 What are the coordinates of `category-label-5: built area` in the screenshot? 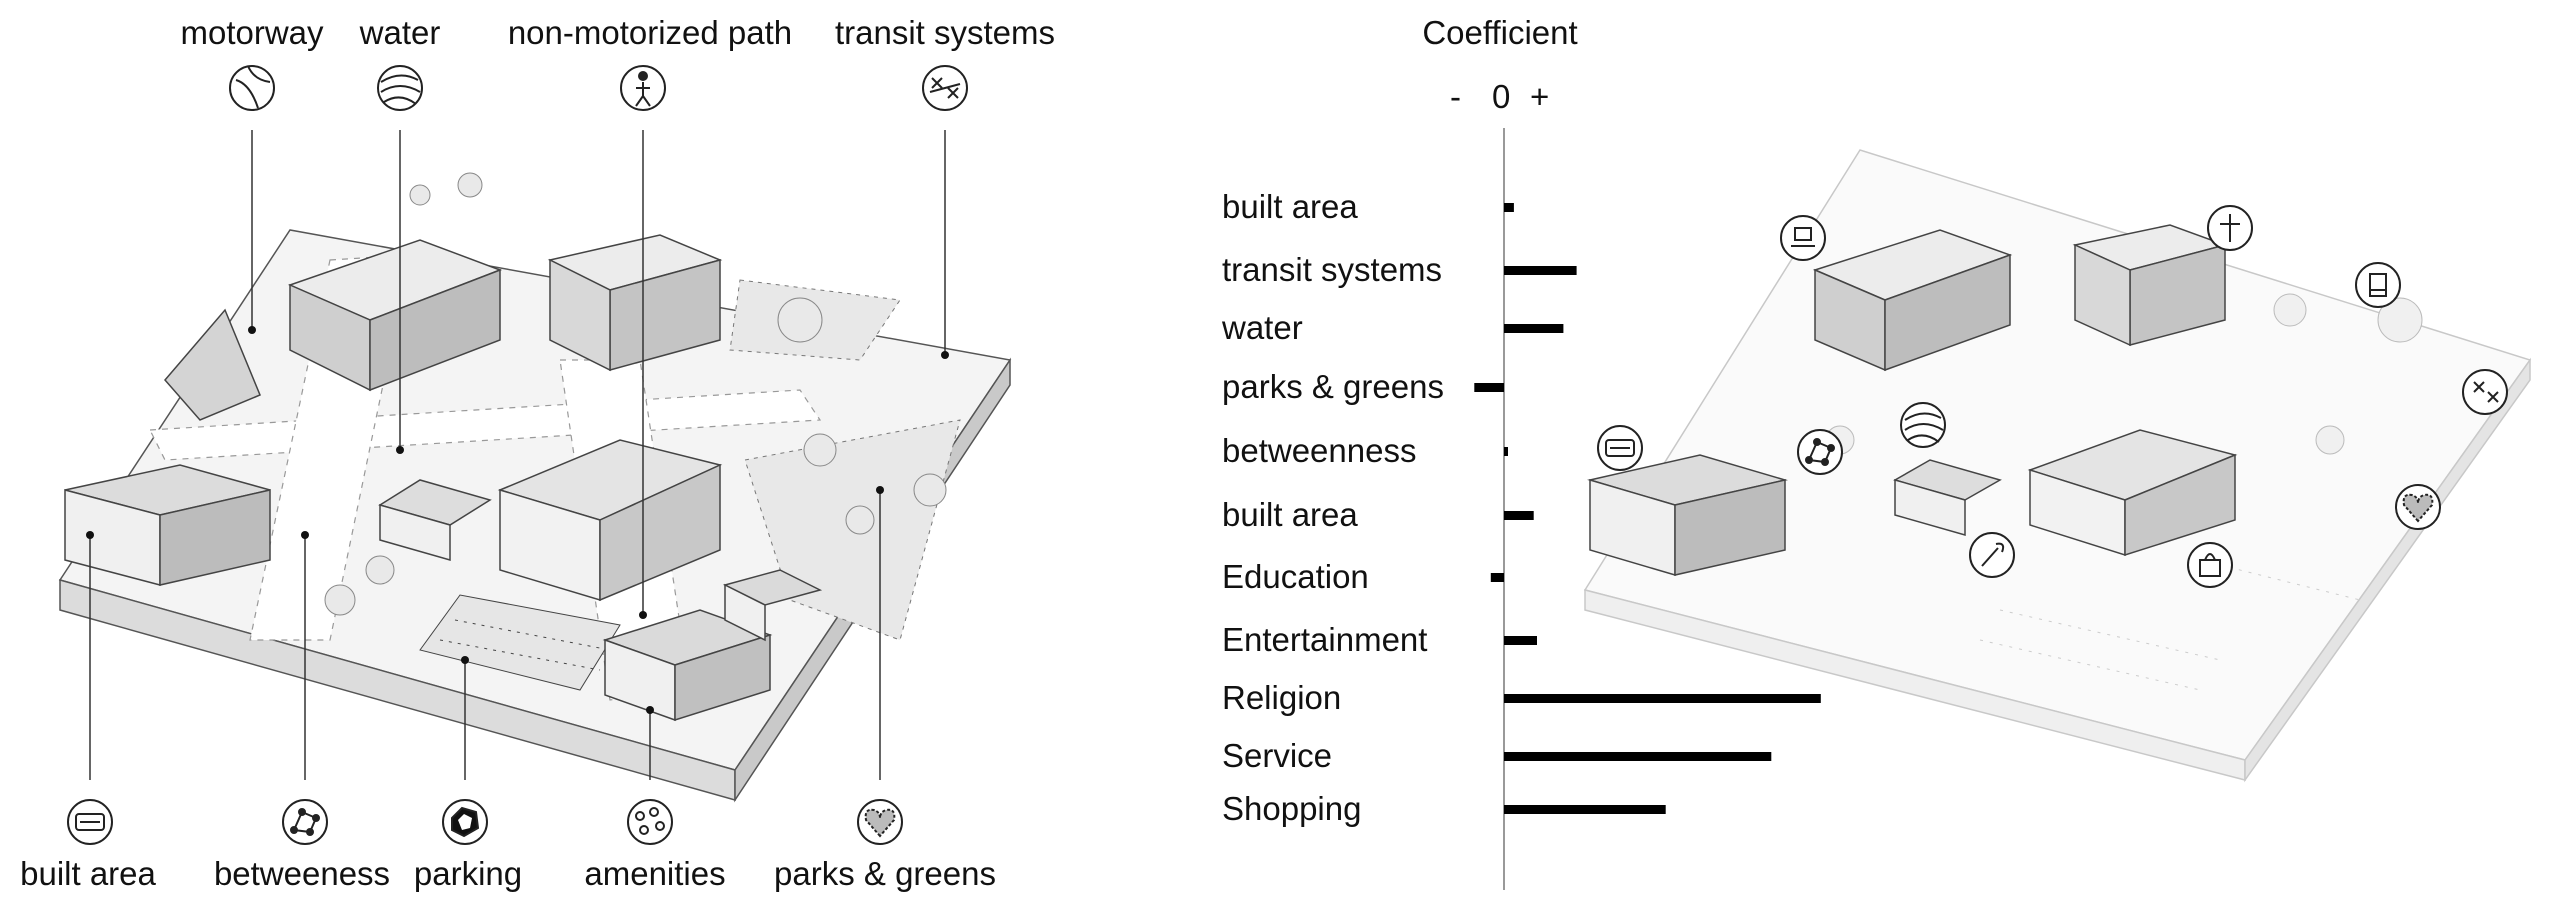 It's located at (1290, 514).